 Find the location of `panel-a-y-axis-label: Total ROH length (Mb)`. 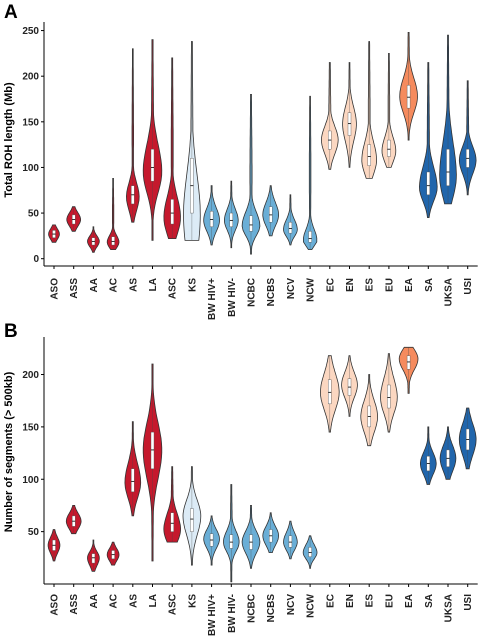

panel-a-y-axis-label: Total ROH length (Mb) is located at coordinates (9, 140).